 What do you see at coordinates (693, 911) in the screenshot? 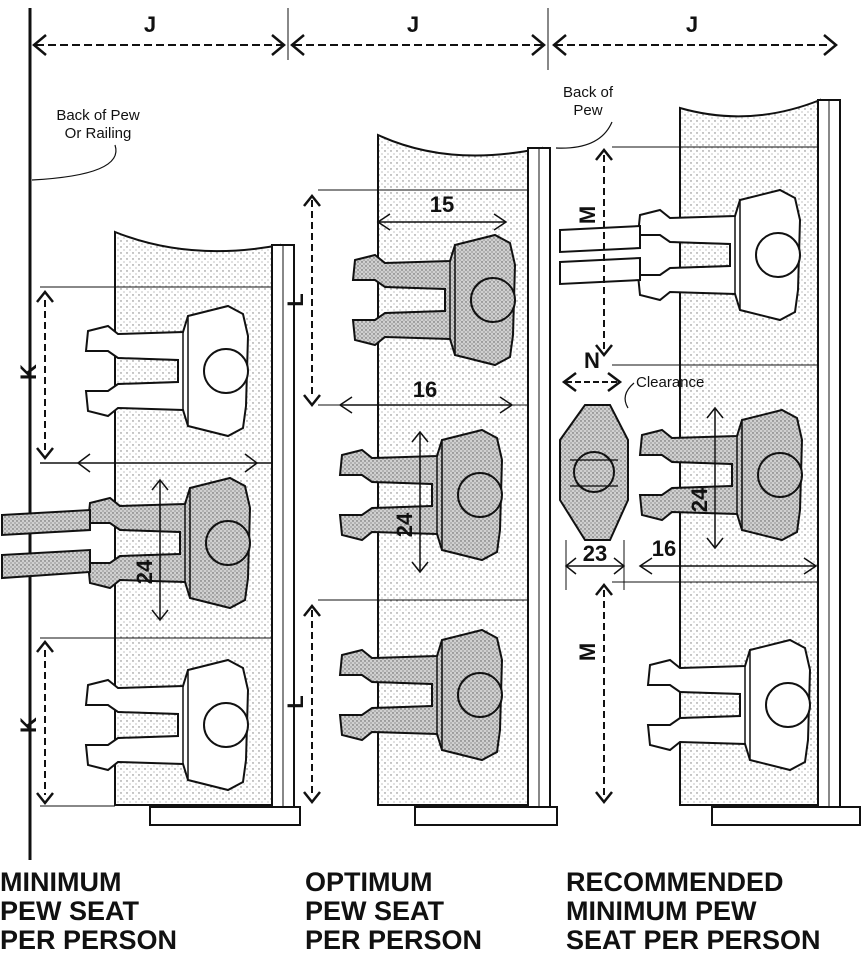
I see `title-recommended: RECOMMENDED MINIMUM PEW SEAT PER PERSON` at bounding box center [693, 911].